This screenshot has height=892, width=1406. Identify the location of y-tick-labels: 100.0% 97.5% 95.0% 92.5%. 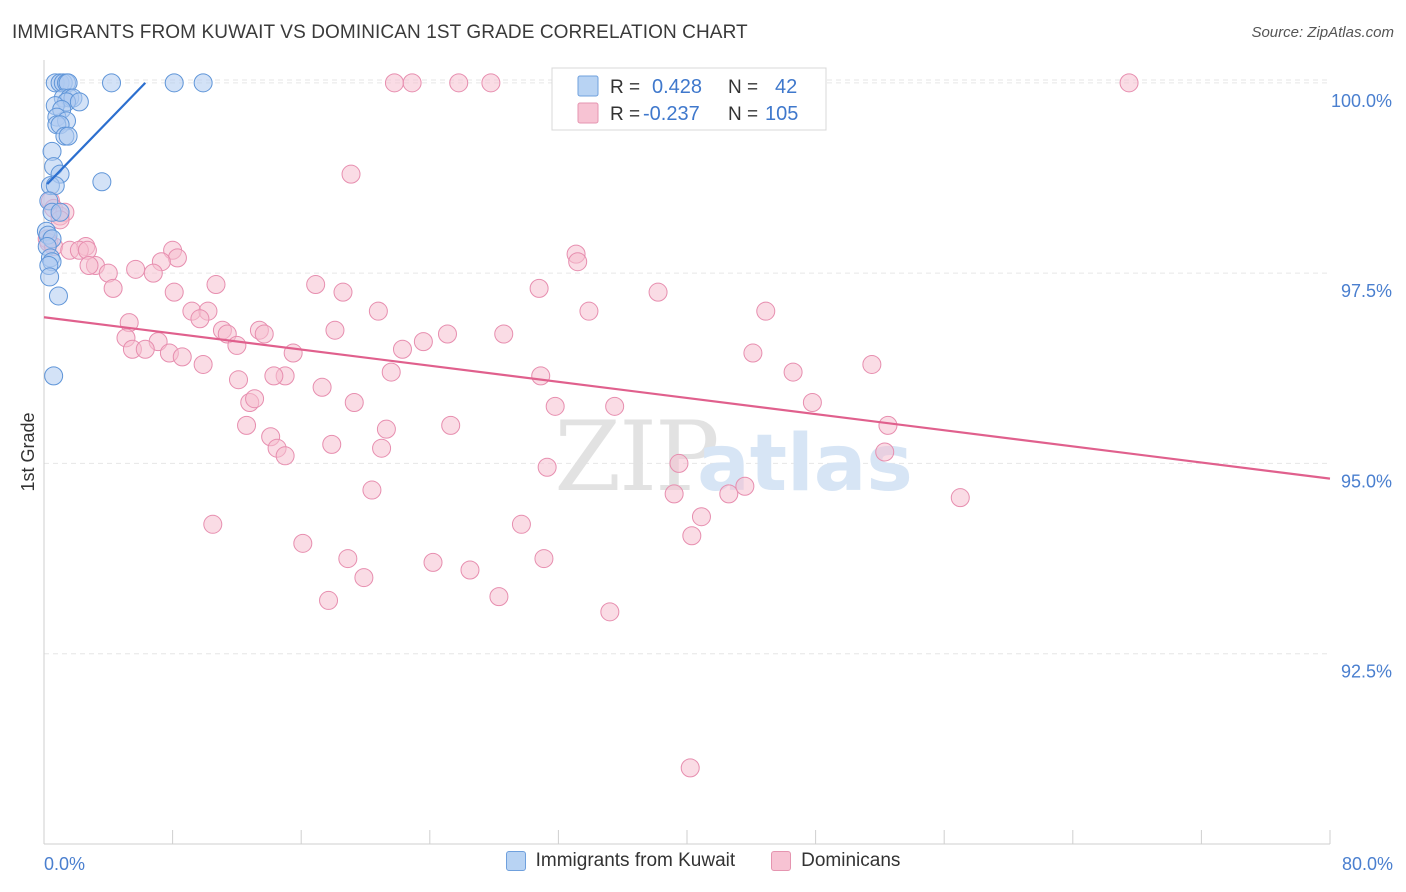
(1361, 386).